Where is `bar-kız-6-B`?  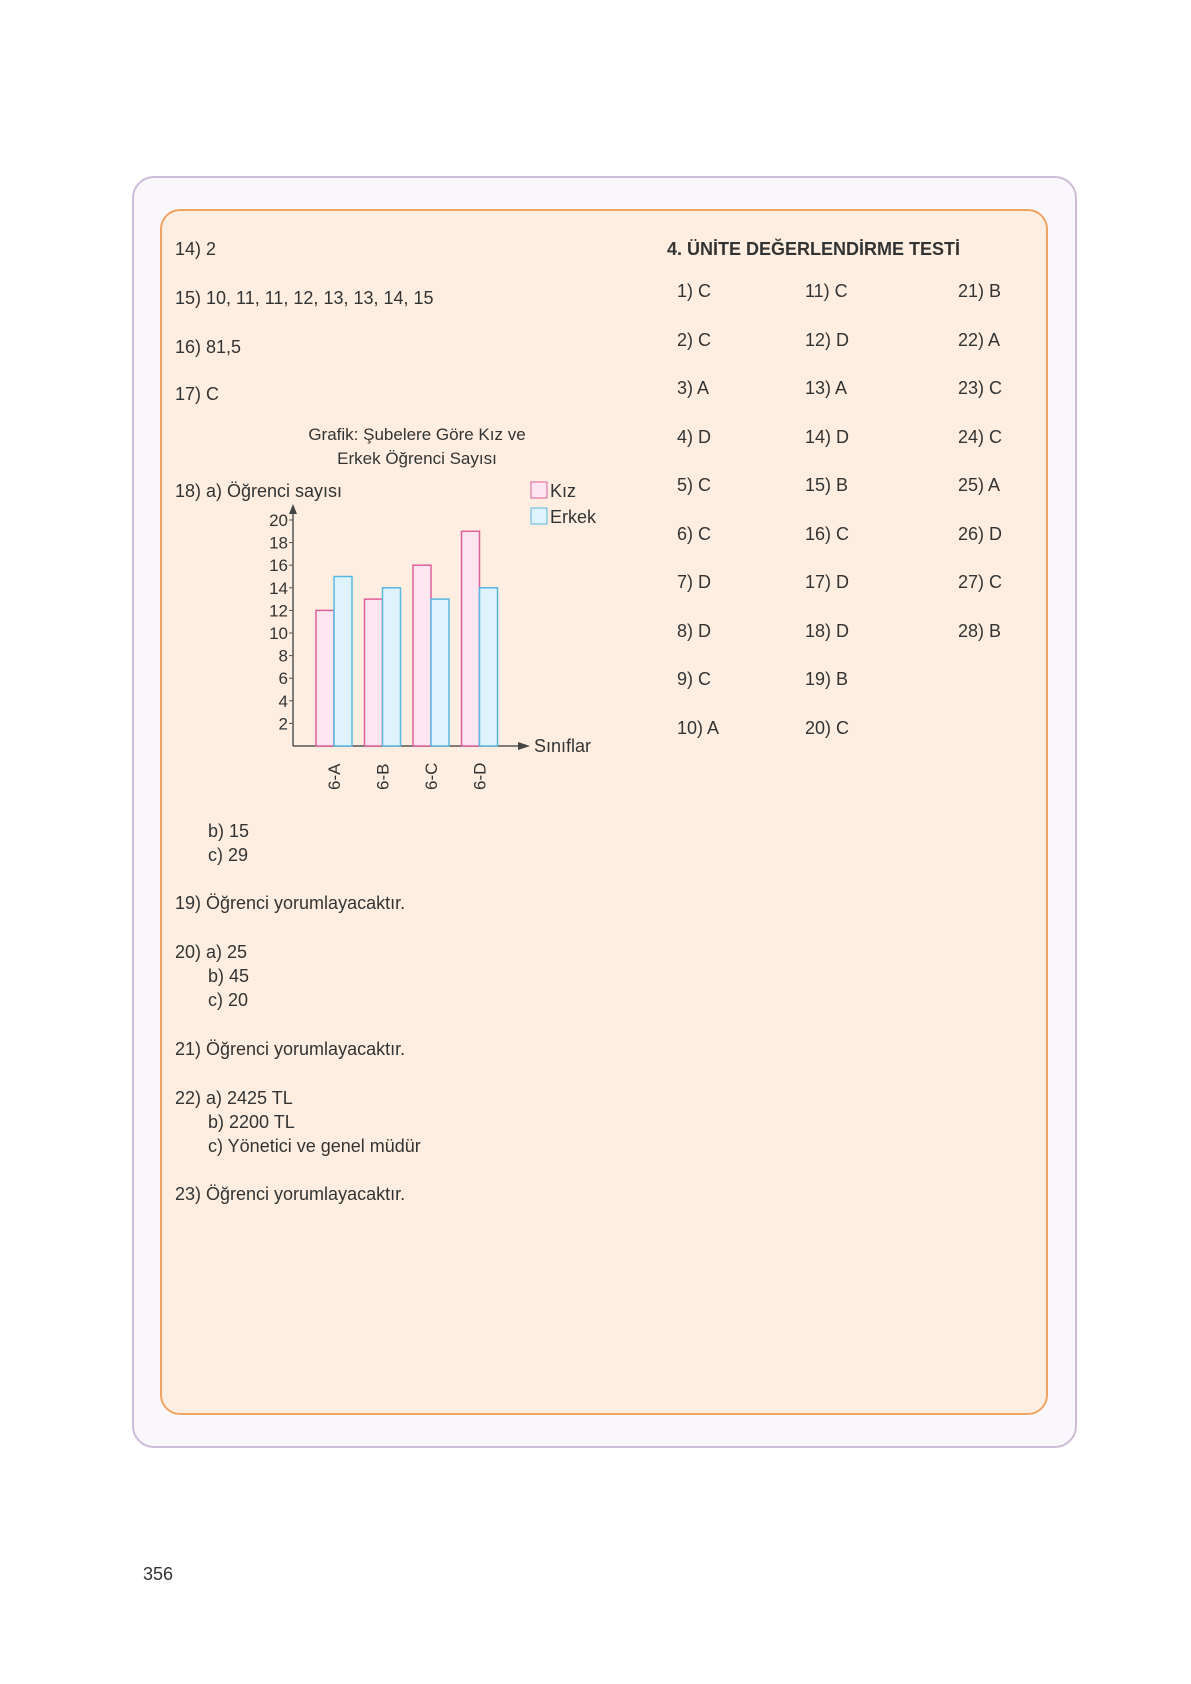 bar-kız-6-B is located at coordinates (373, 672).